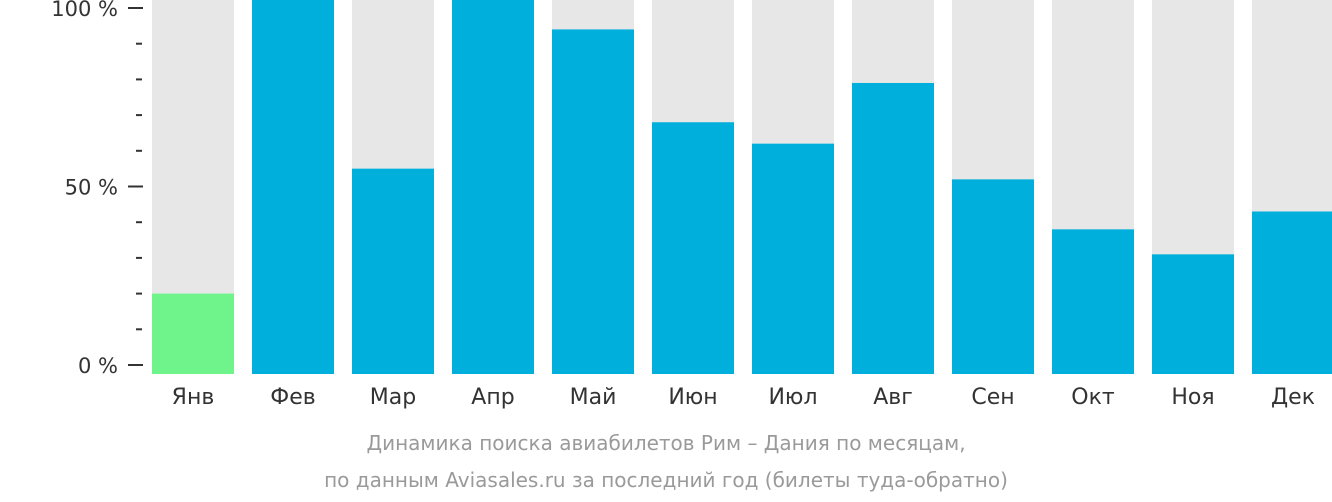 The height and width of the screenshot is (502, 1332). I want to click on y-tick-label: 100 %, so click(84, 10).